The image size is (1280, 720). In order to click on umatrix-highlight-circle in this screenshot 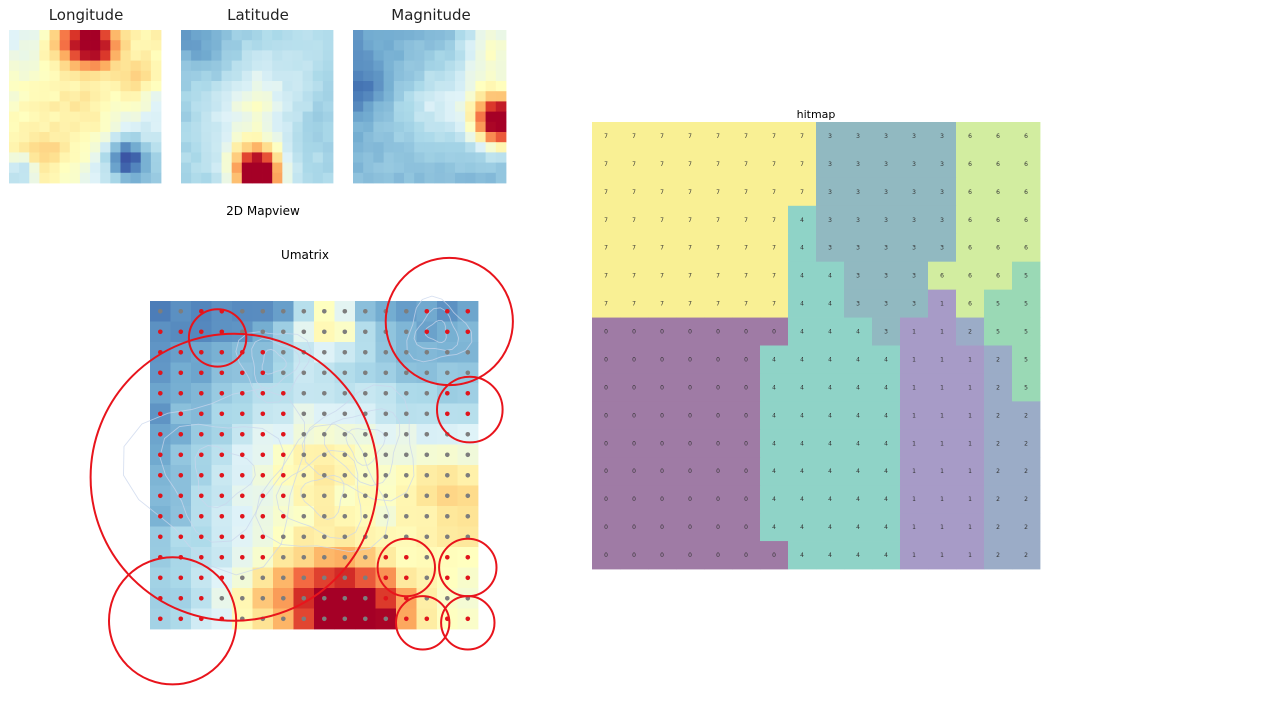, I will do `click(470, 409)`.